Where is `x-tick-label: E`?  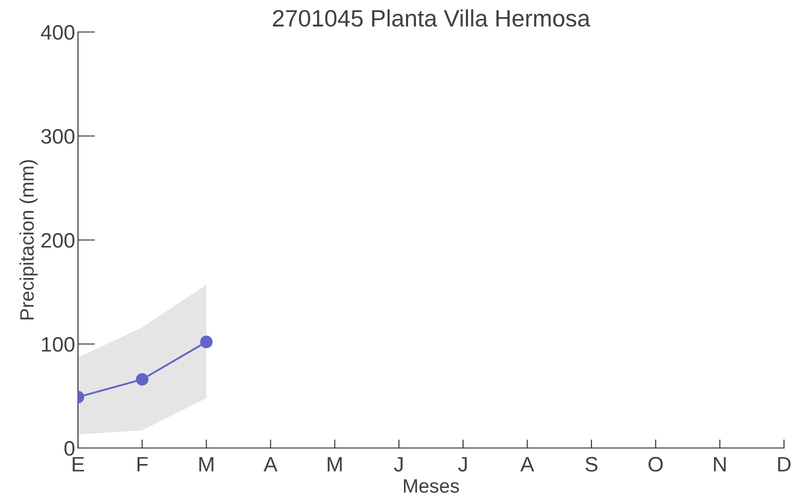
x-tick-label: E is located at coordinates (78, 464).